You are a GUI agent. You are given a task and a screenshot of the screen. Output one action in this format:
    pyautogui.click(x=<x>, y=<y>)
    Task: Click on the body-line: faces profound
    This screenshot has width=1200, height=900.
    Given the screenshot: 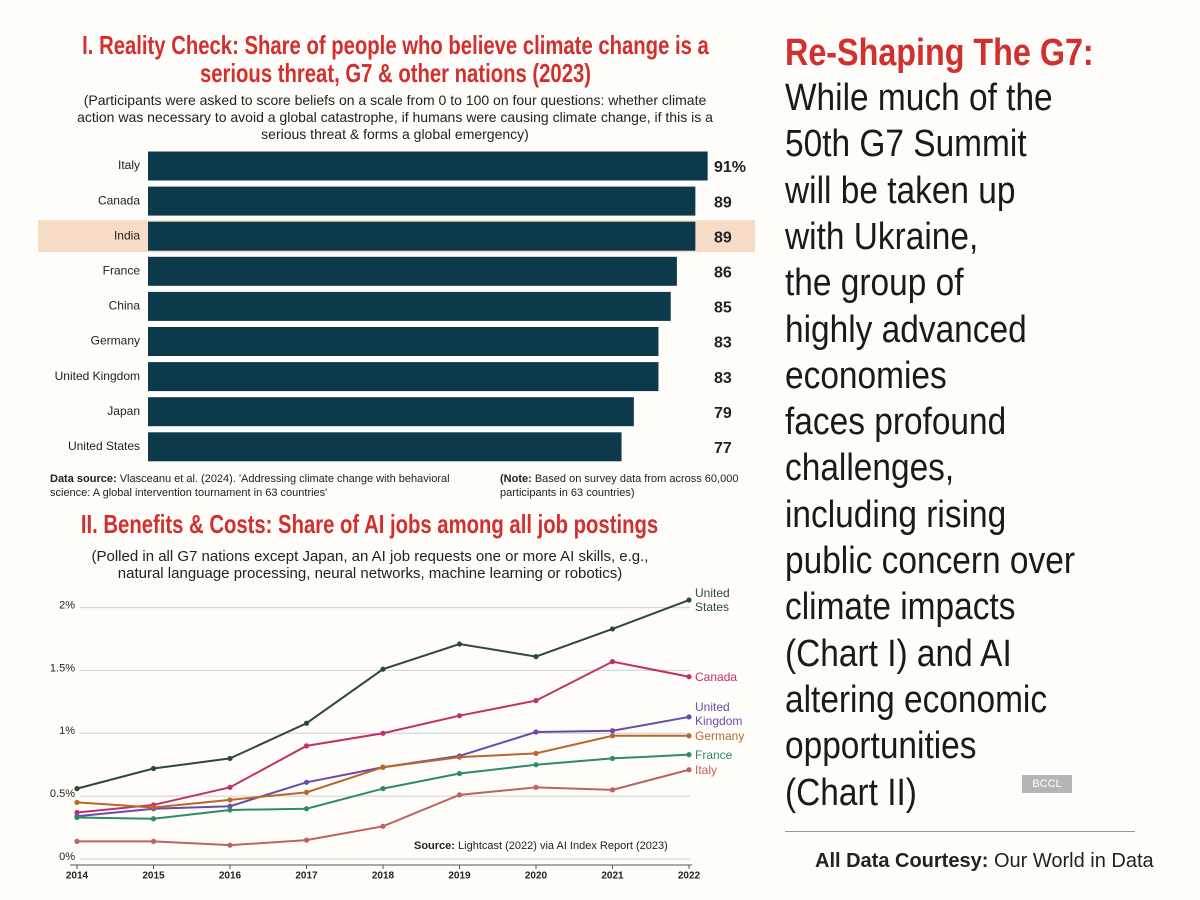 What is the action you would take?
    pyautogui.click(x=896, y=422)
    